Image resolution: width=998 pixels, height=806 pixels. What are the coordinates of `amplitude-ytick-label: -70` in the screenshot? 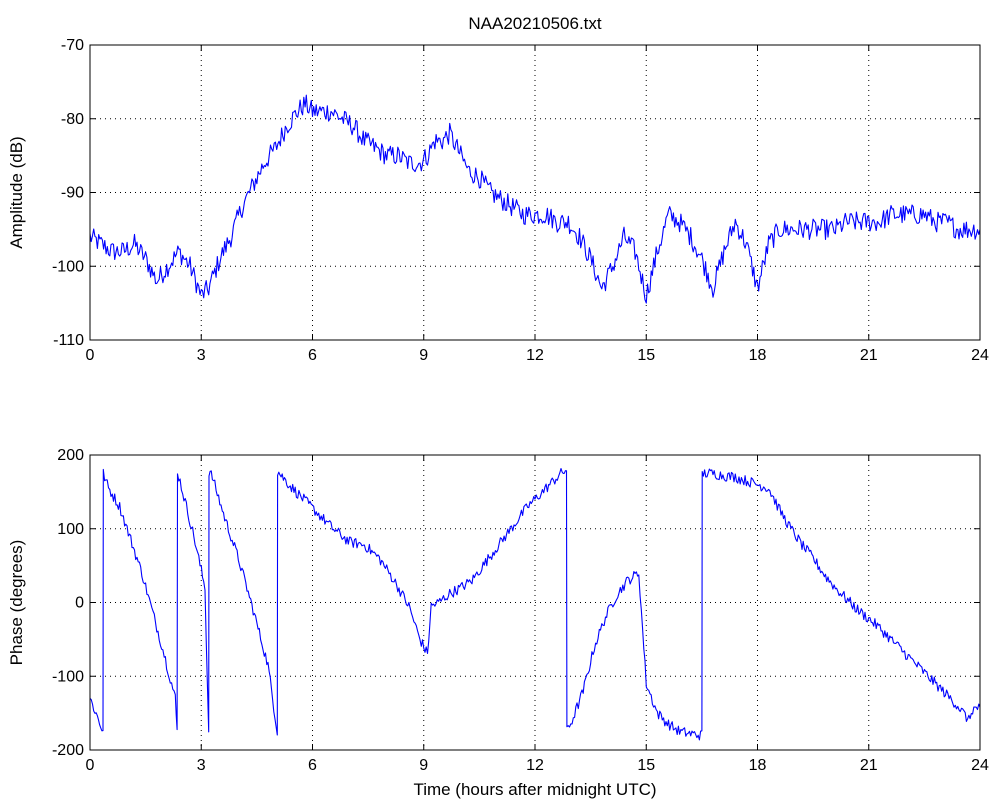 It's located at (72, 45).